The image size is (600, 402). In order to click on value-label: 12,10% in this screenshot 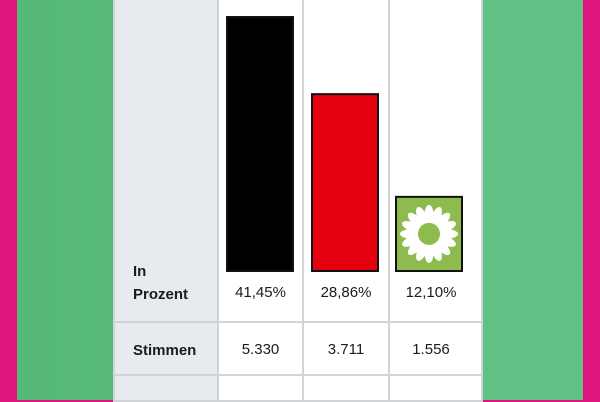, I will do `click(431, 292)`.